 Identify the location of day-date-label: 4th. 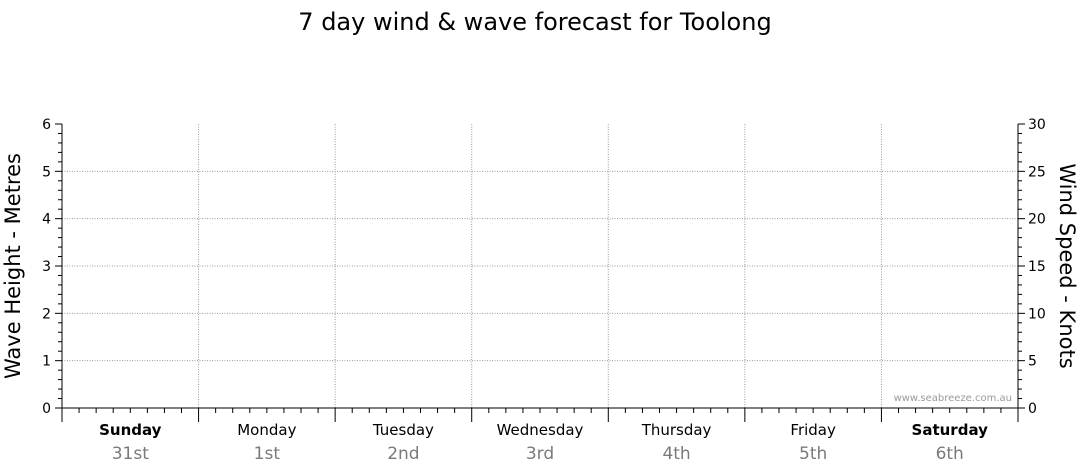
(676, 454).